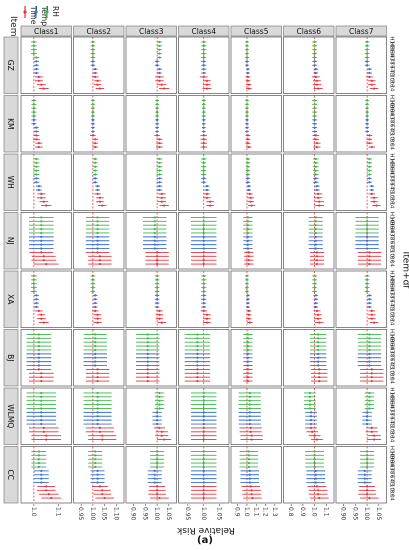  Describe the element at coordinates (187, 514) in the screenshot. I see `value-tick-label: 0.95` at that location.